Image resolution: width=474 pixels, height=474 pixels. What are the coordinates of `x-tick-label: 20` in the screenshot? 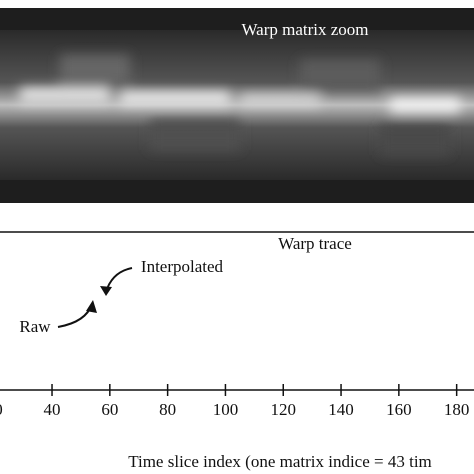 It's located at (1, 409).